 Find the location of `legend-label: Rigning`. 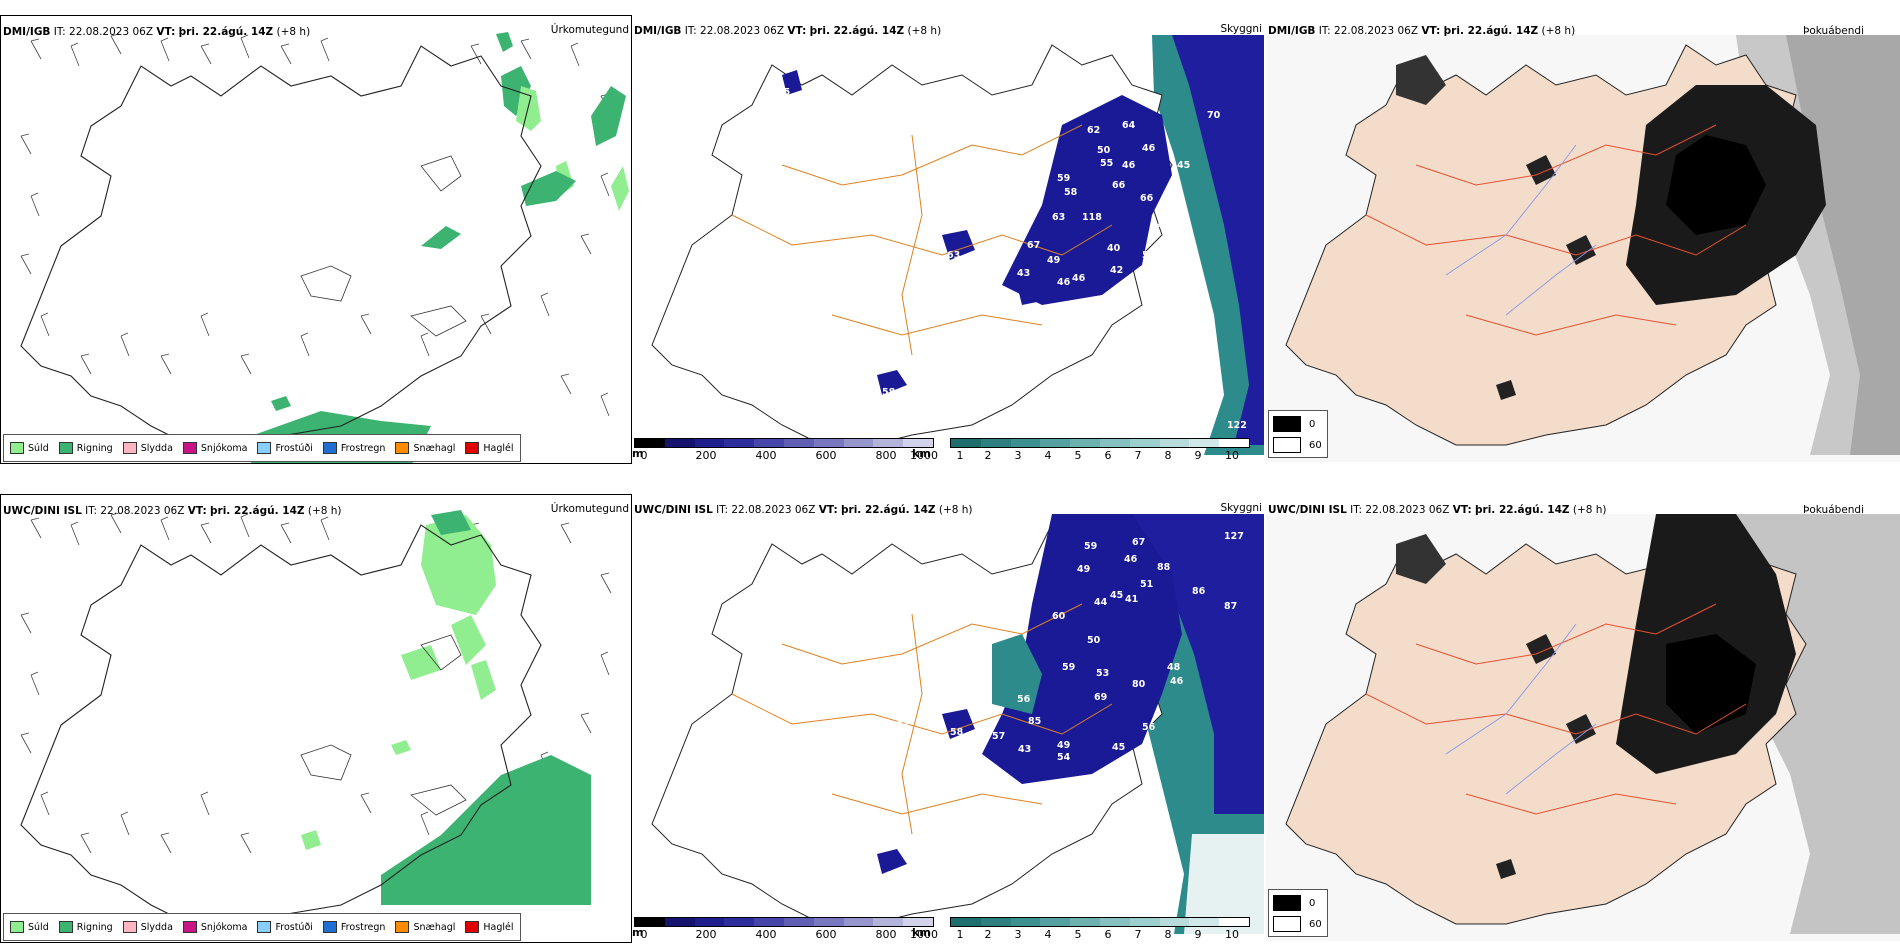

legend-label: Rigning is located at coordinates (94, 927).